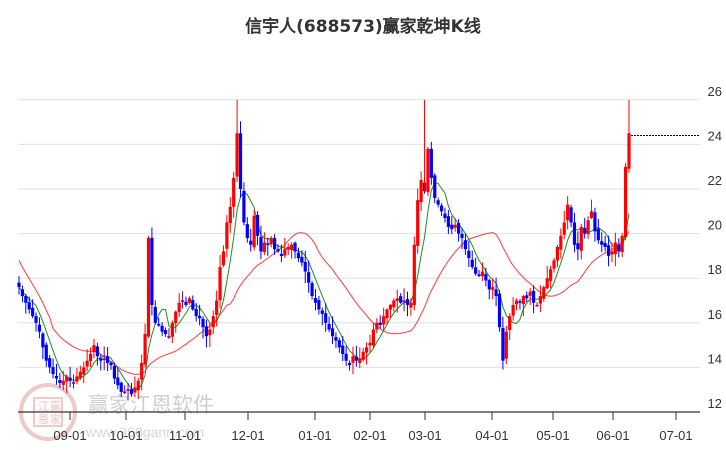 The height and width of the screenshot is (450, 726). Describe the element at coordinates (715, 91) in the screenshot. I see `y-tick-label: 26` at that location.